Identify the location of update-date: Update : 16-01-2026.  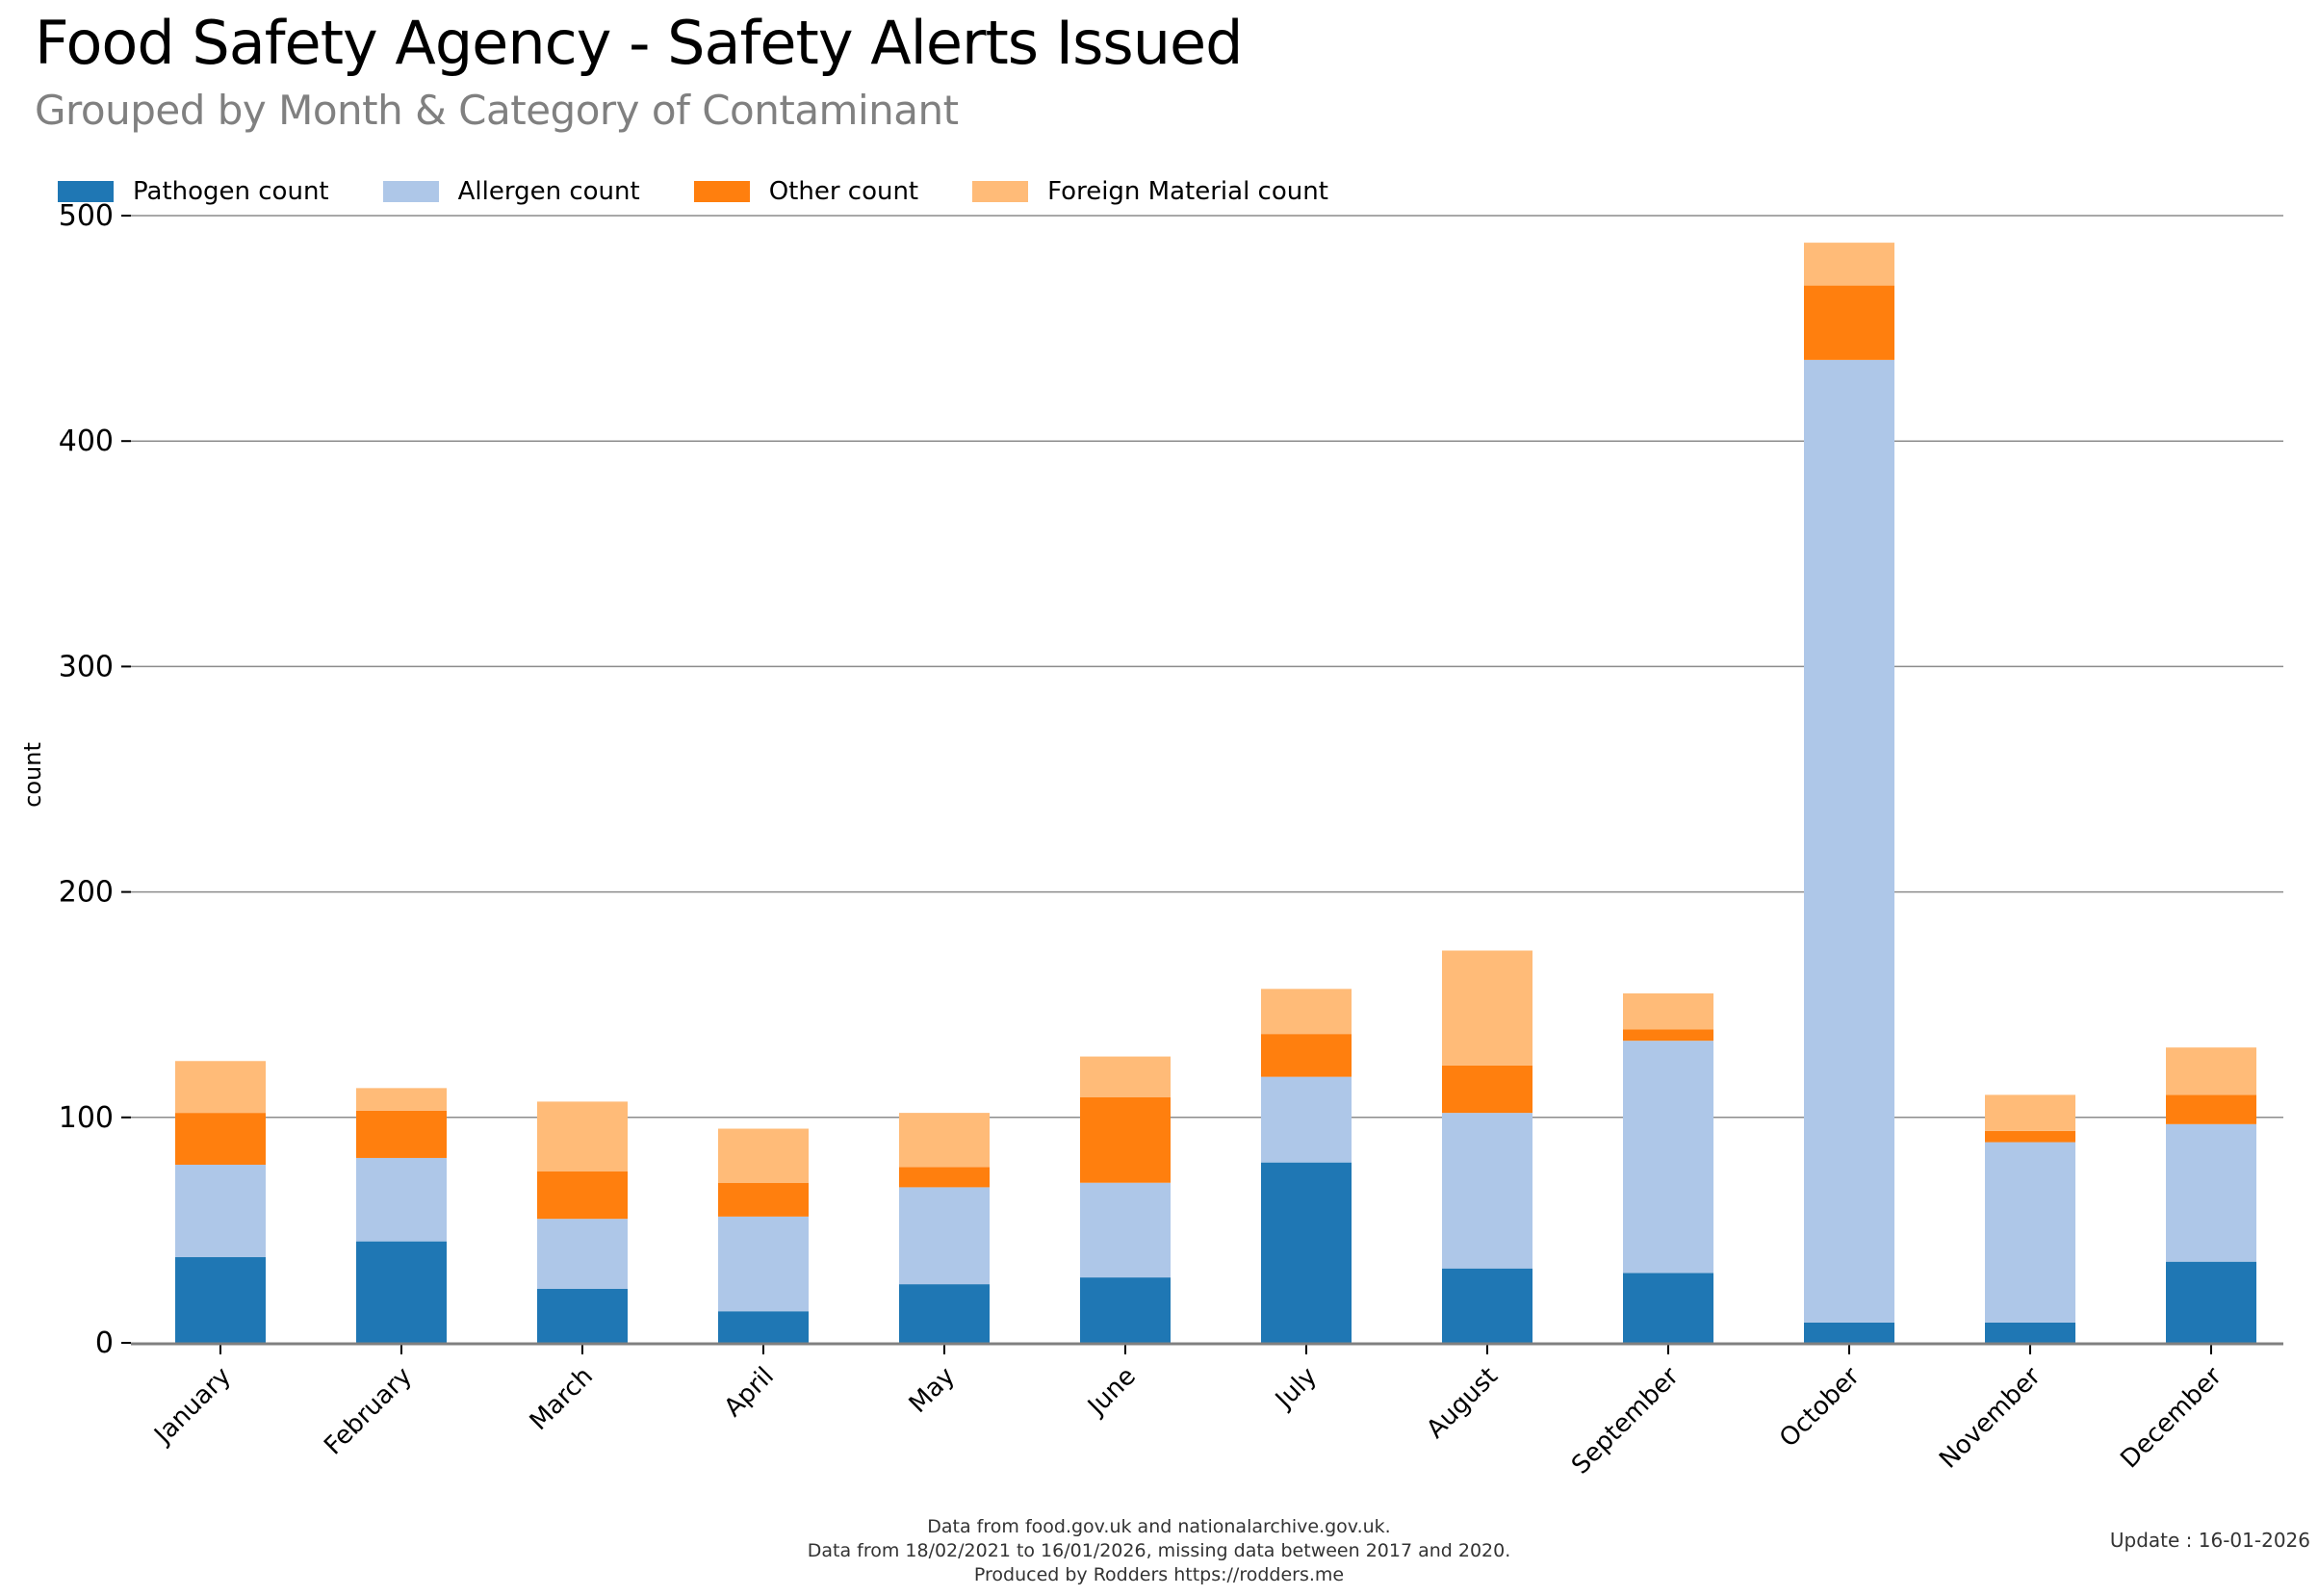
(2209, 1540).